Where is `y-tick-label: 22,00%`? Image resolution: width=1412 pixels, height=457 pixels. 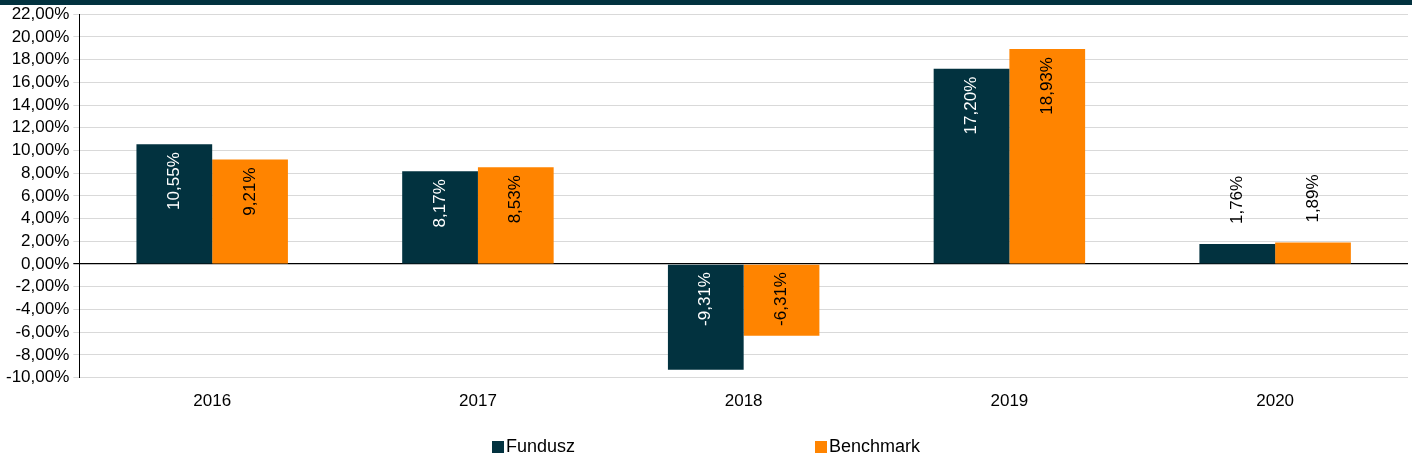 y-tick-label: 22,00% is located at coordinates (40, 13).